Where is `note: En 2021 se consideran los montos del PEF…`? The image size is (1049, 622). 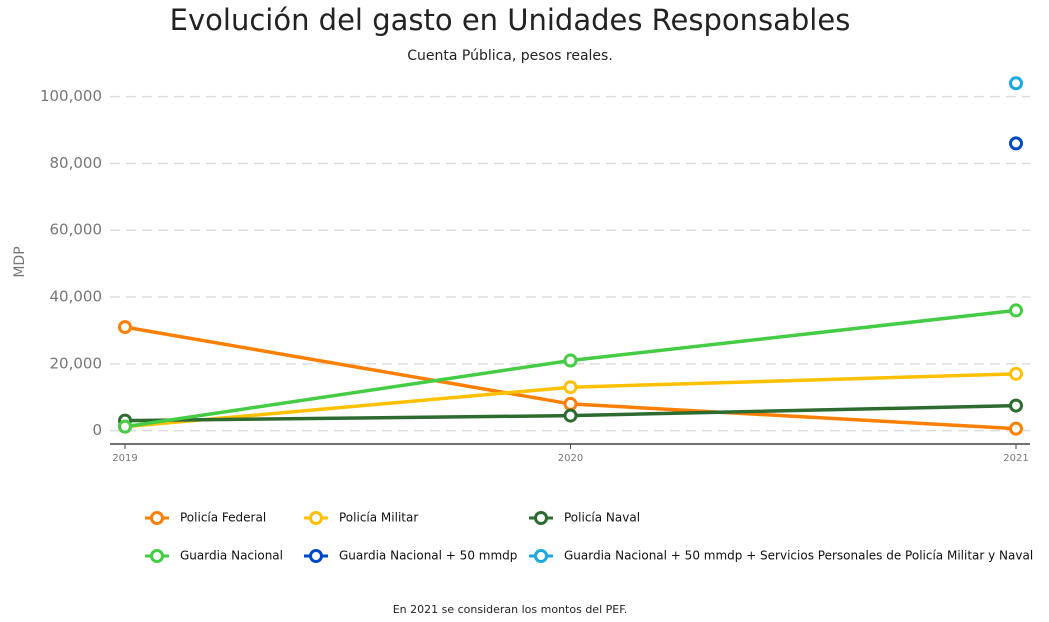
note: En 2021 se consideran los montos del PEF… is located at coordinates (510, 609).